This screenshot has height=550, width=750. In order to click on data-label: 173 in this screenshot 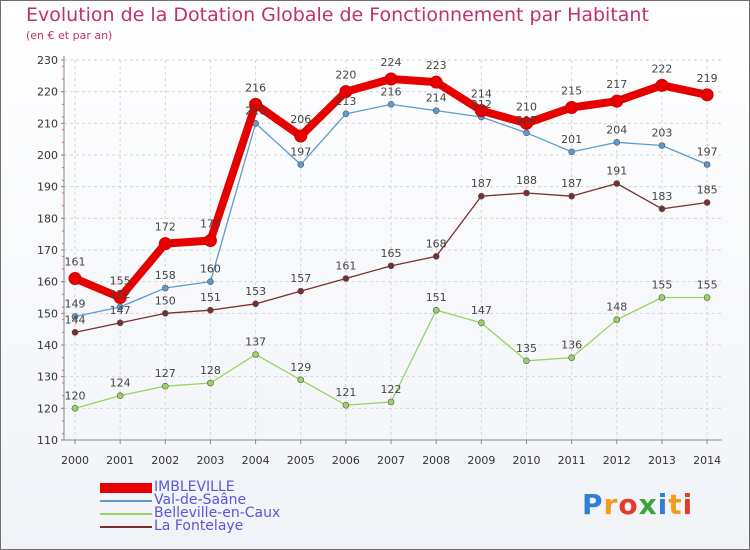, I will do `click(210, 224)`.